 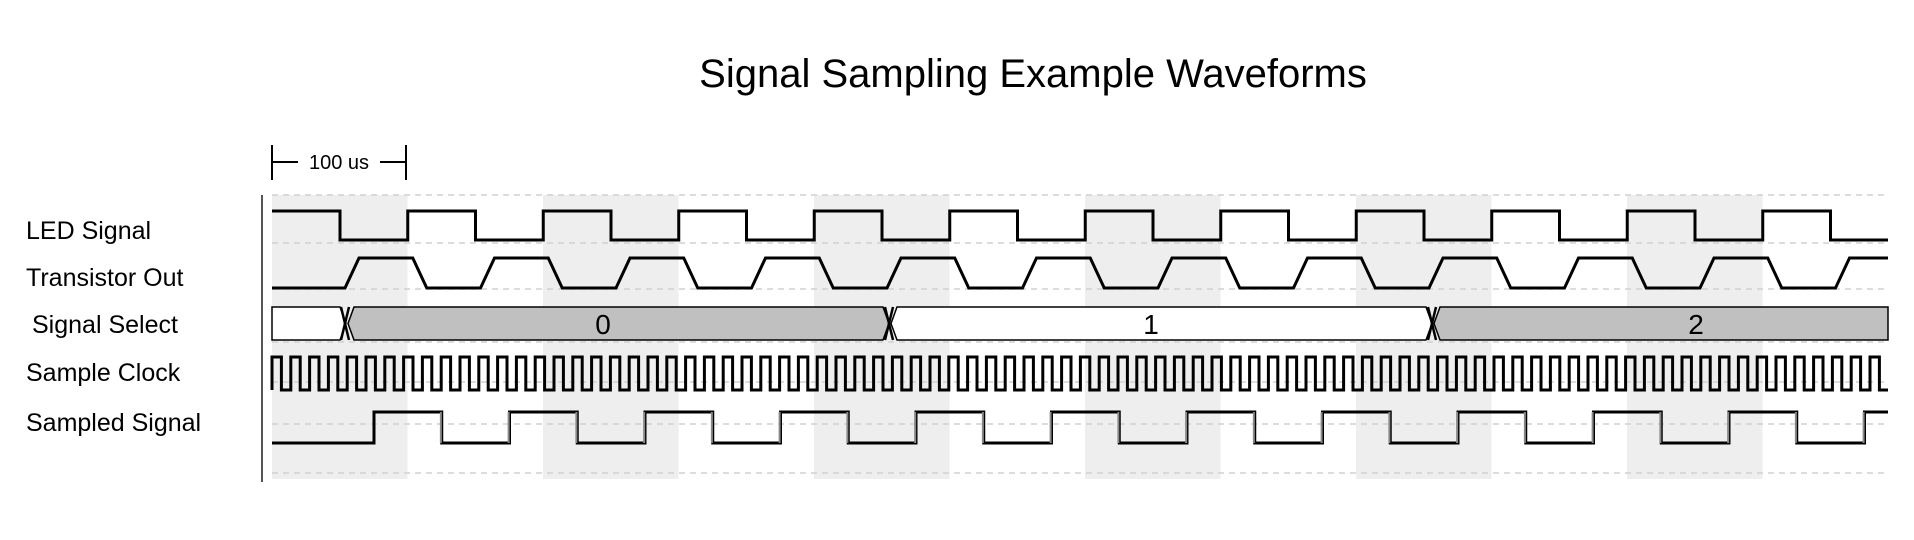 What do you see at coordinates (1696, 324) in the screenshot?
I see `bus-value-label: 2` at bounding box center [1696, 324].